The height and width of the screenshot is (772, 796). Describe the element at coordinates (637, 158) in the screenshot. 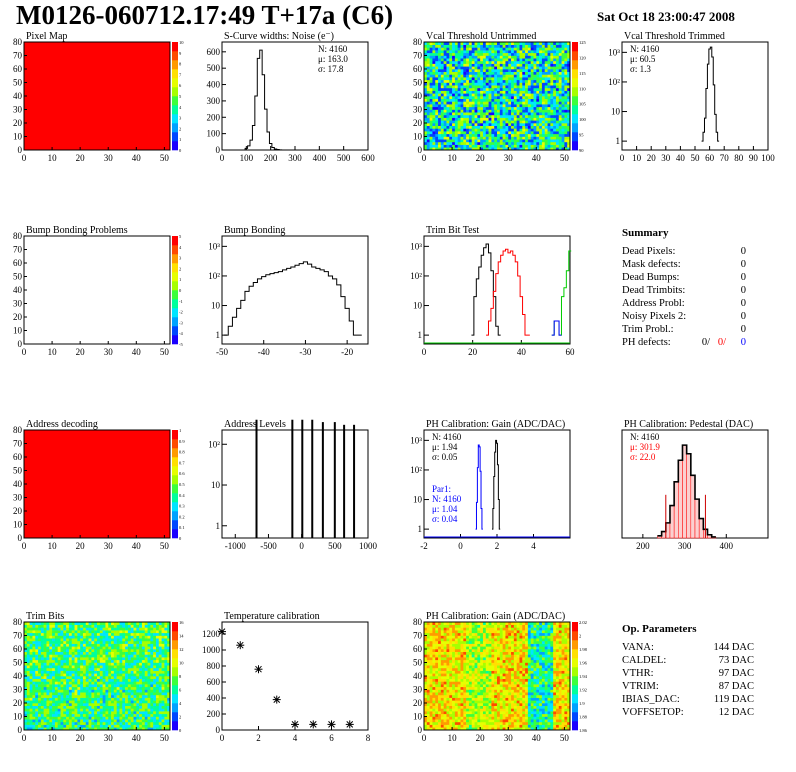

I see `x-tick-label: 10` at that location.